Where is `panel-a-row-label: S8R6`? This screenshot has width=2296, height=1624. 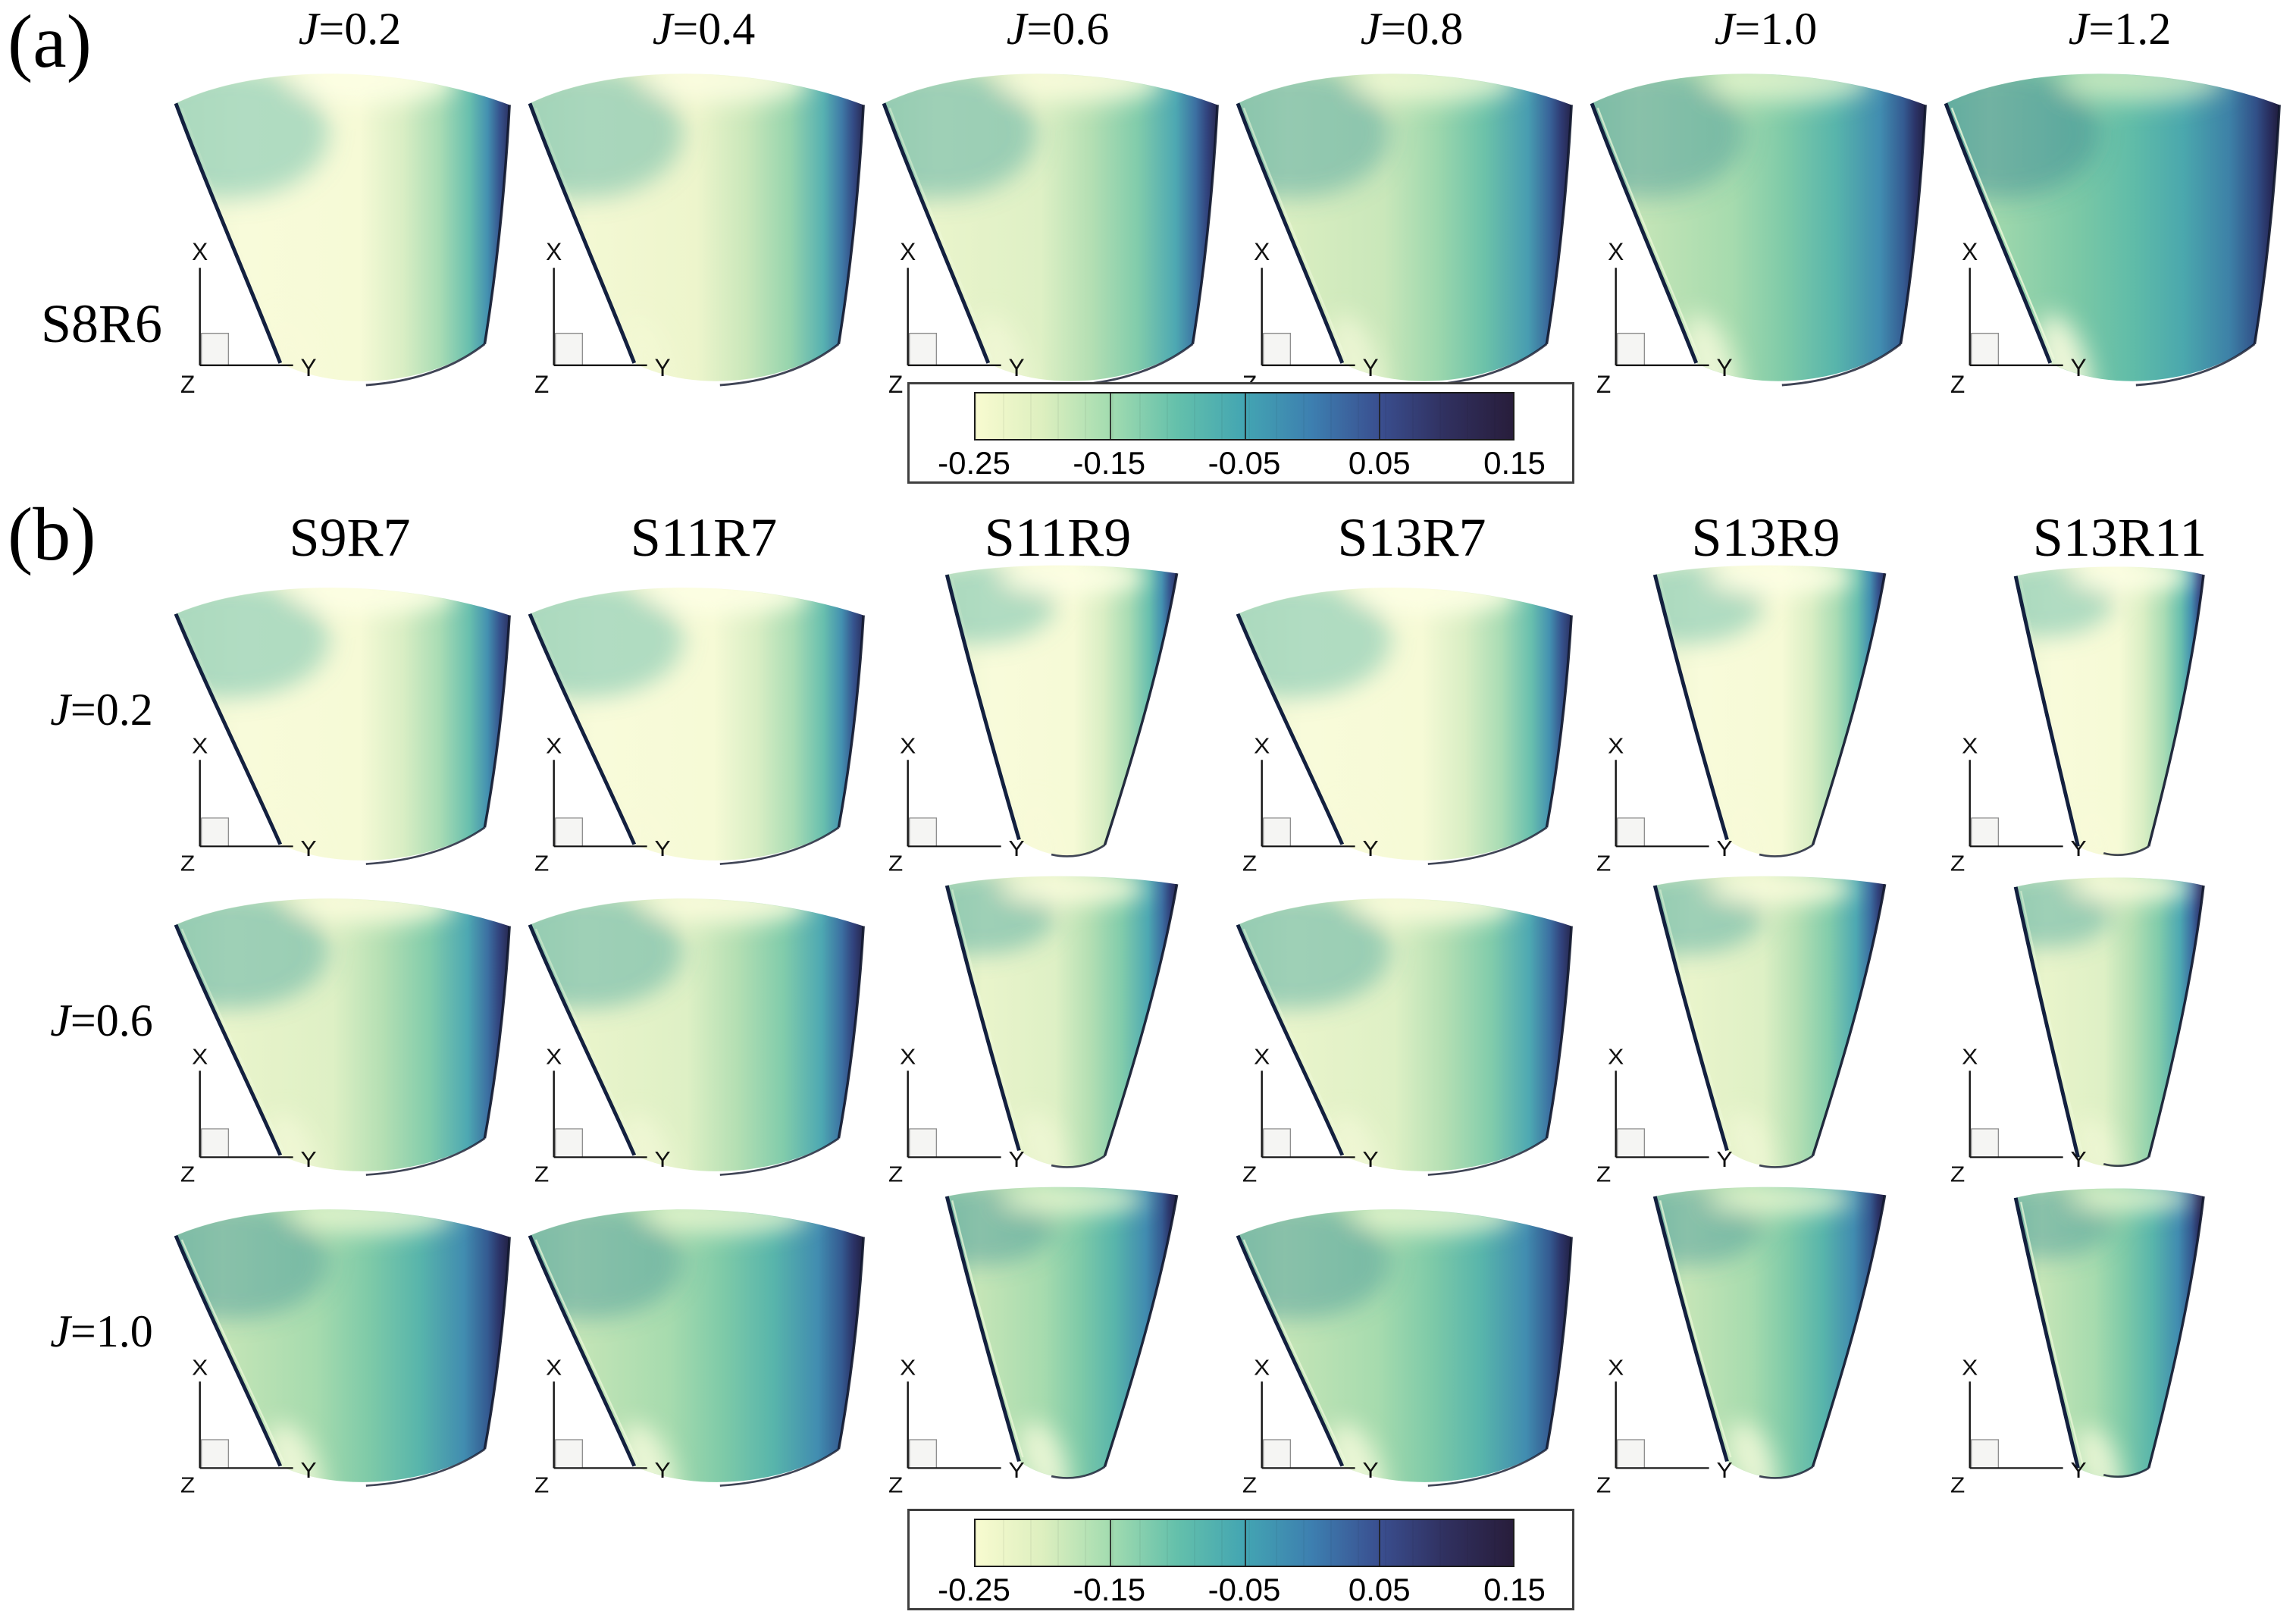
panel-a-row-label: S8R6 is located at coordinates (101, 323).